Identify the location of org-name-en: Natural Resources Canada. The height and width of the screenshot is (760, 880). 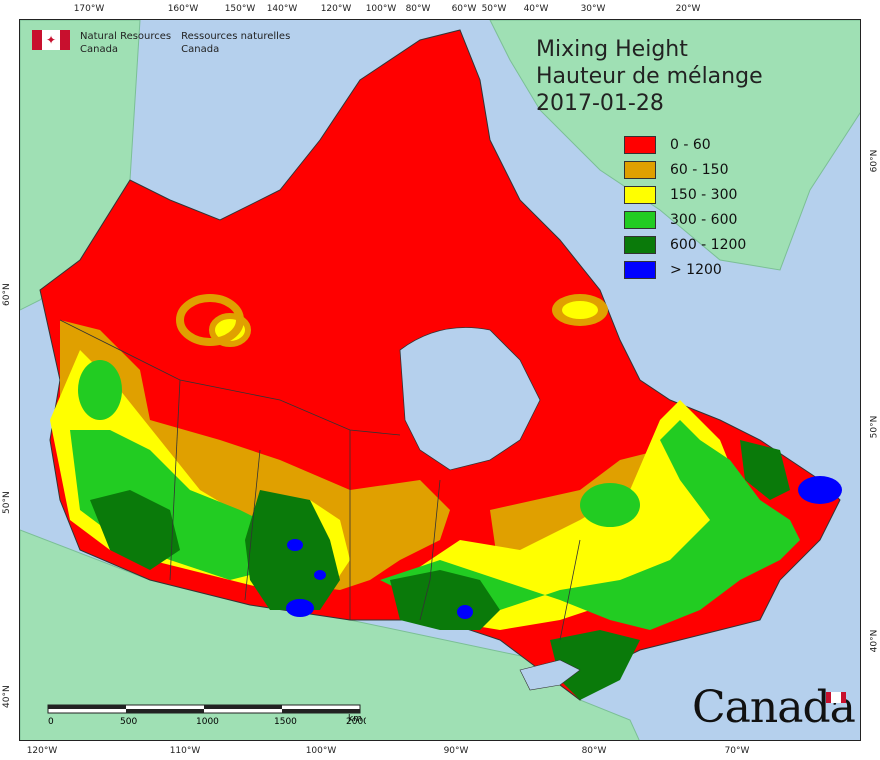
(125, 43).